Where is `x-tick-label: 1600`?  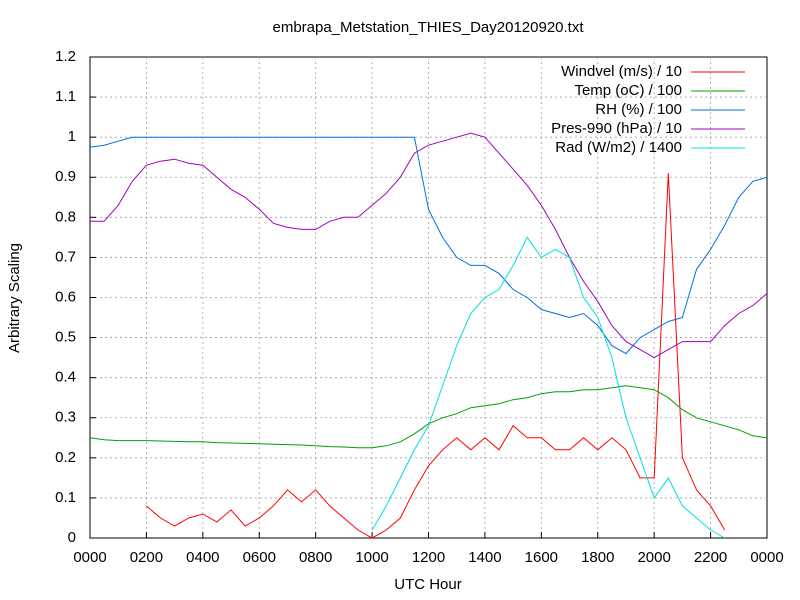
x-tick-label: 1600 is located at coordinates (541, 557).